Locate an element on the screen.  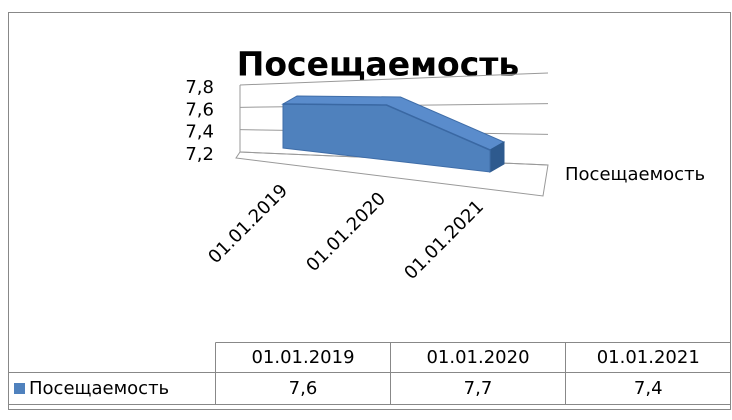
table-header: 01.01.2021 is located at coordinates (648, 357).